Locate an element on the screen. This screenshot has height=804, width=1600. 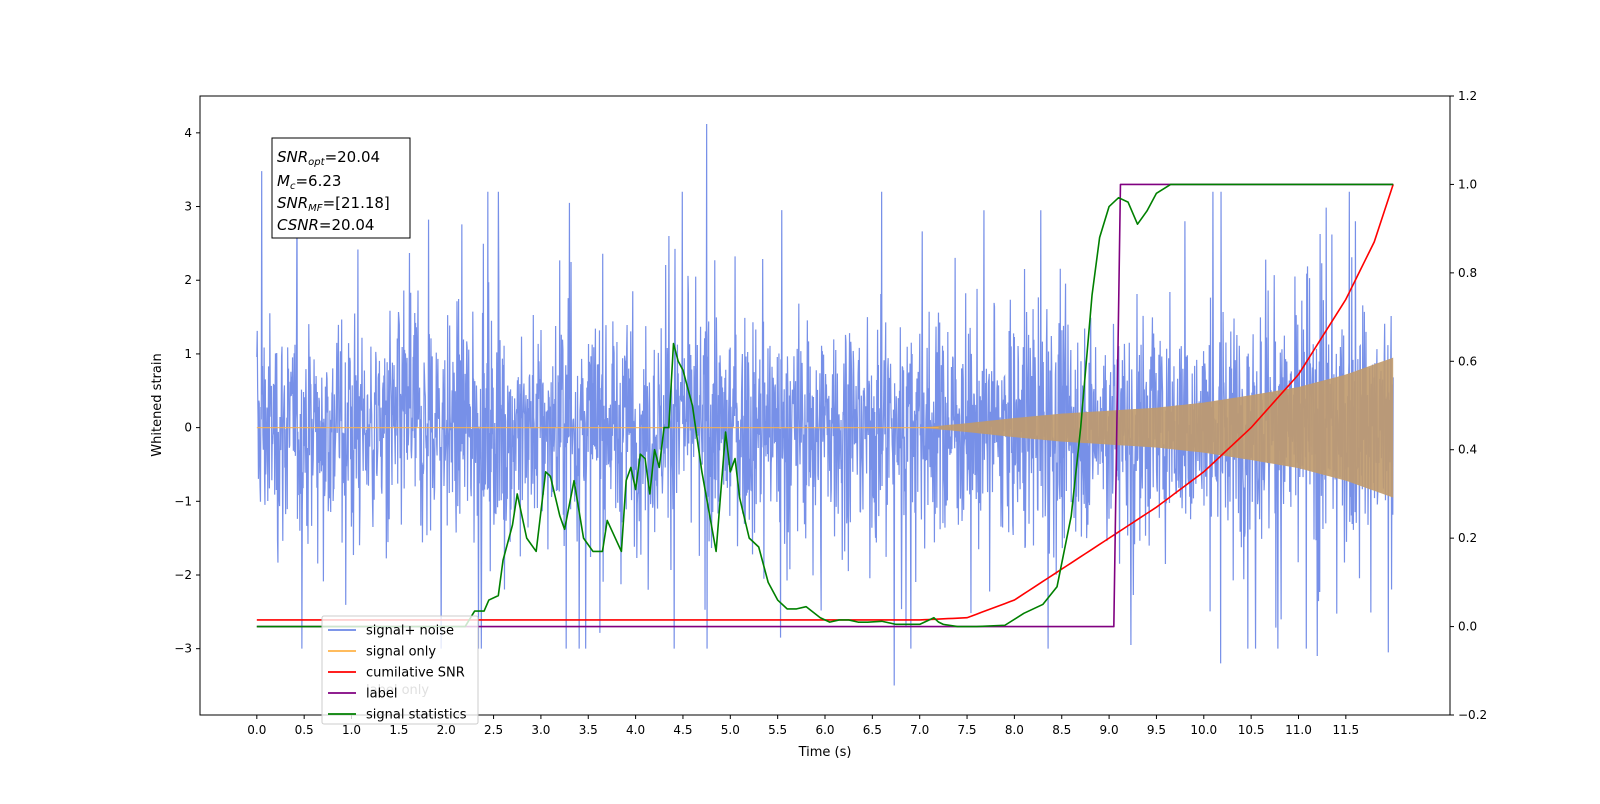
y-right-tick-label: 0.0 is located at coordinates (1467, 627).